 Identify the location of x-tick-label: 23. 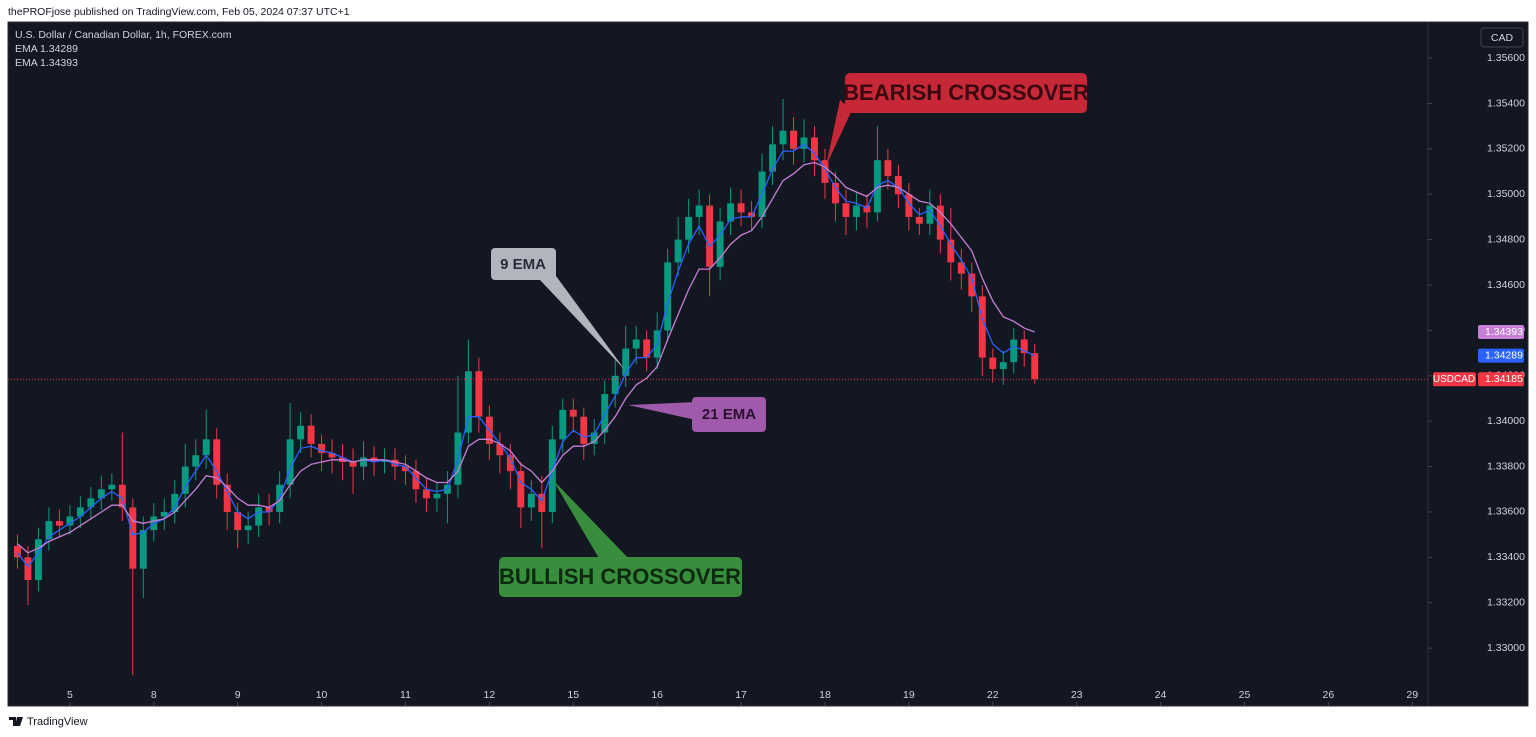
(1077, 695).